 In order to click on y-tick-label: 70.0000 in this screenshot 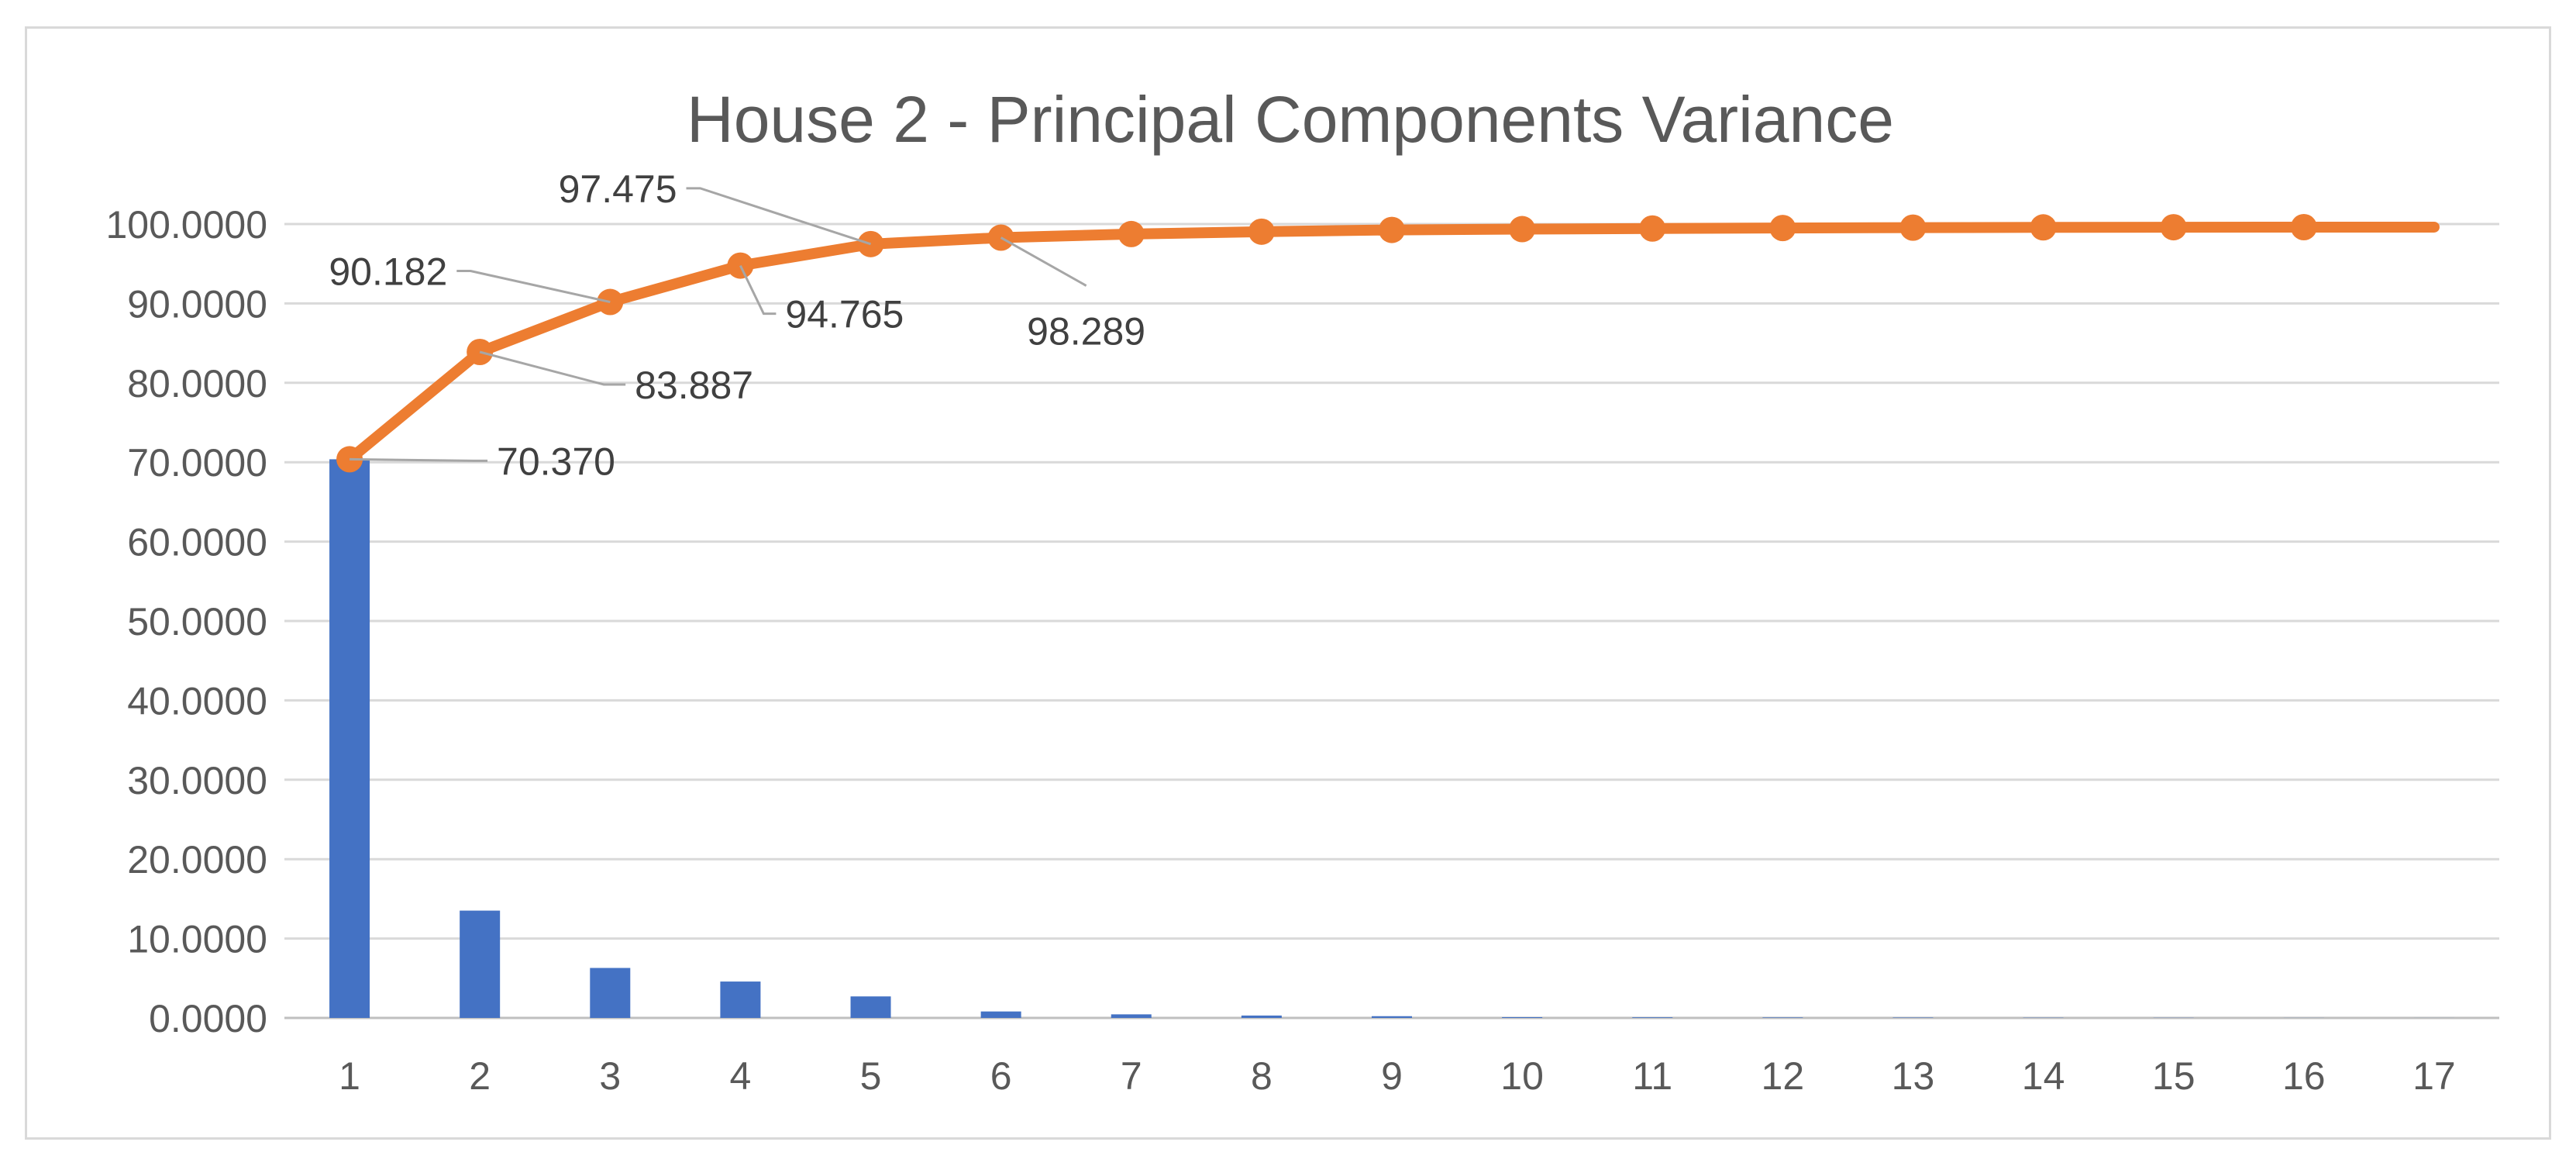, I will do `click(197, 463)`.